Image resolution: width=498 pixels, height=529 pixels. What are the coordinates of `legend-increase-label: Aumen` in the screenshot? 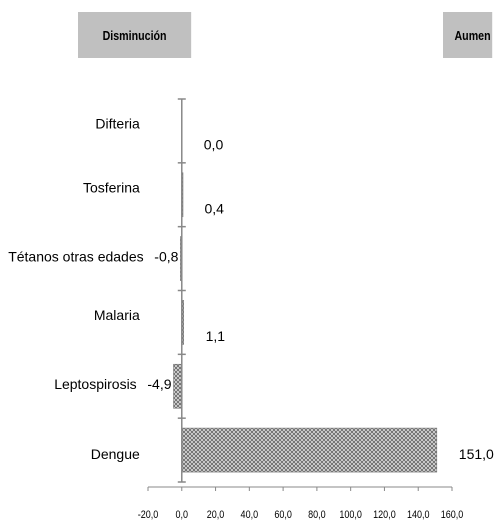 It's located at (472, 35).